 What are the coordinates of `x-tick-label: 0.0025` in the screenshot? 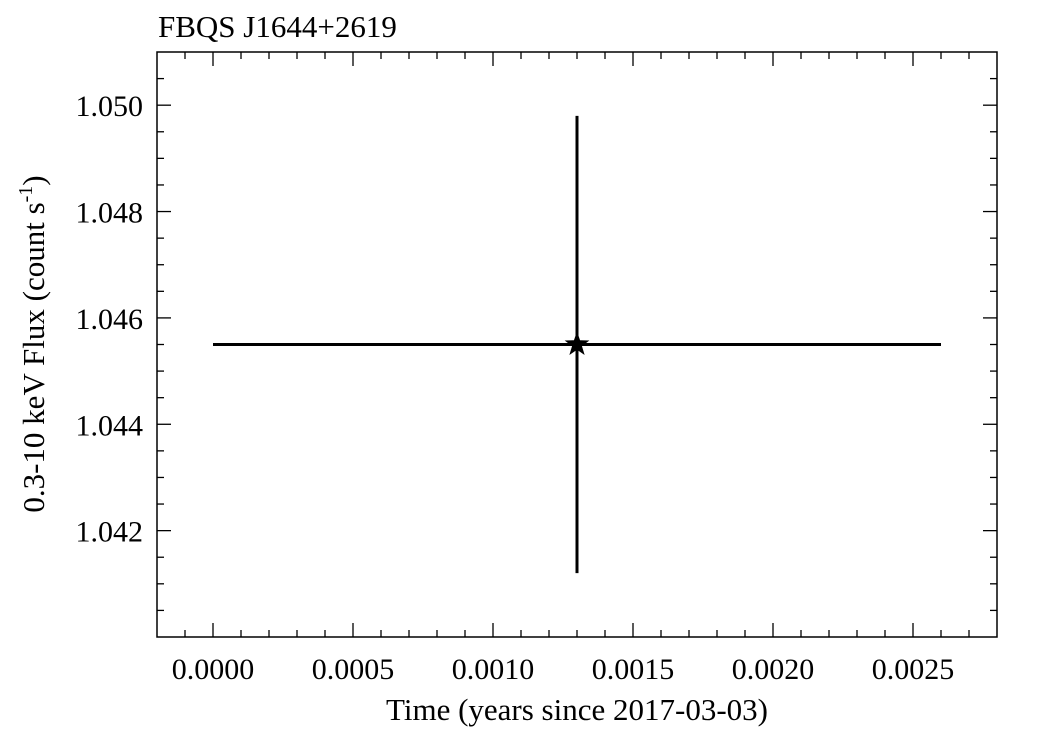 It's located at (913, 669).